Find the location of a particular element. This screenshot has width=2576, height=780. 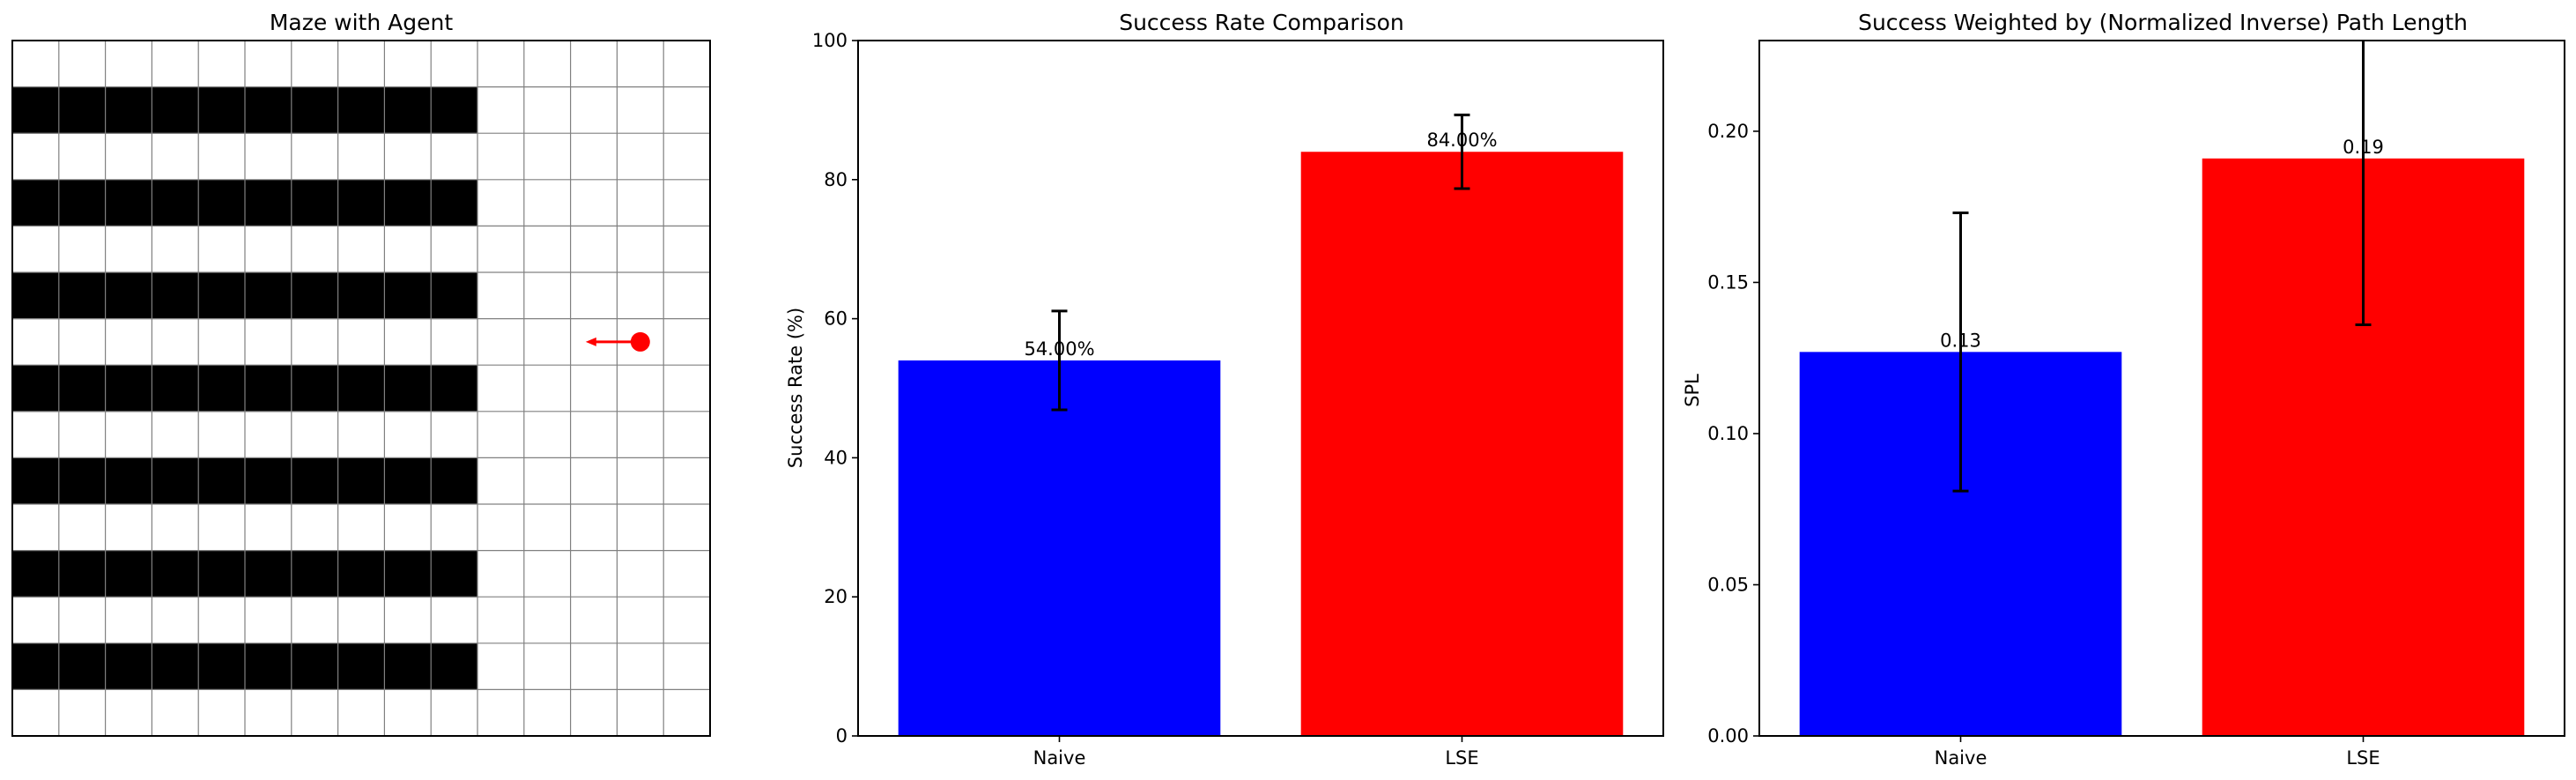

y-tick-label: 100 is located at coordinates (830, 40).